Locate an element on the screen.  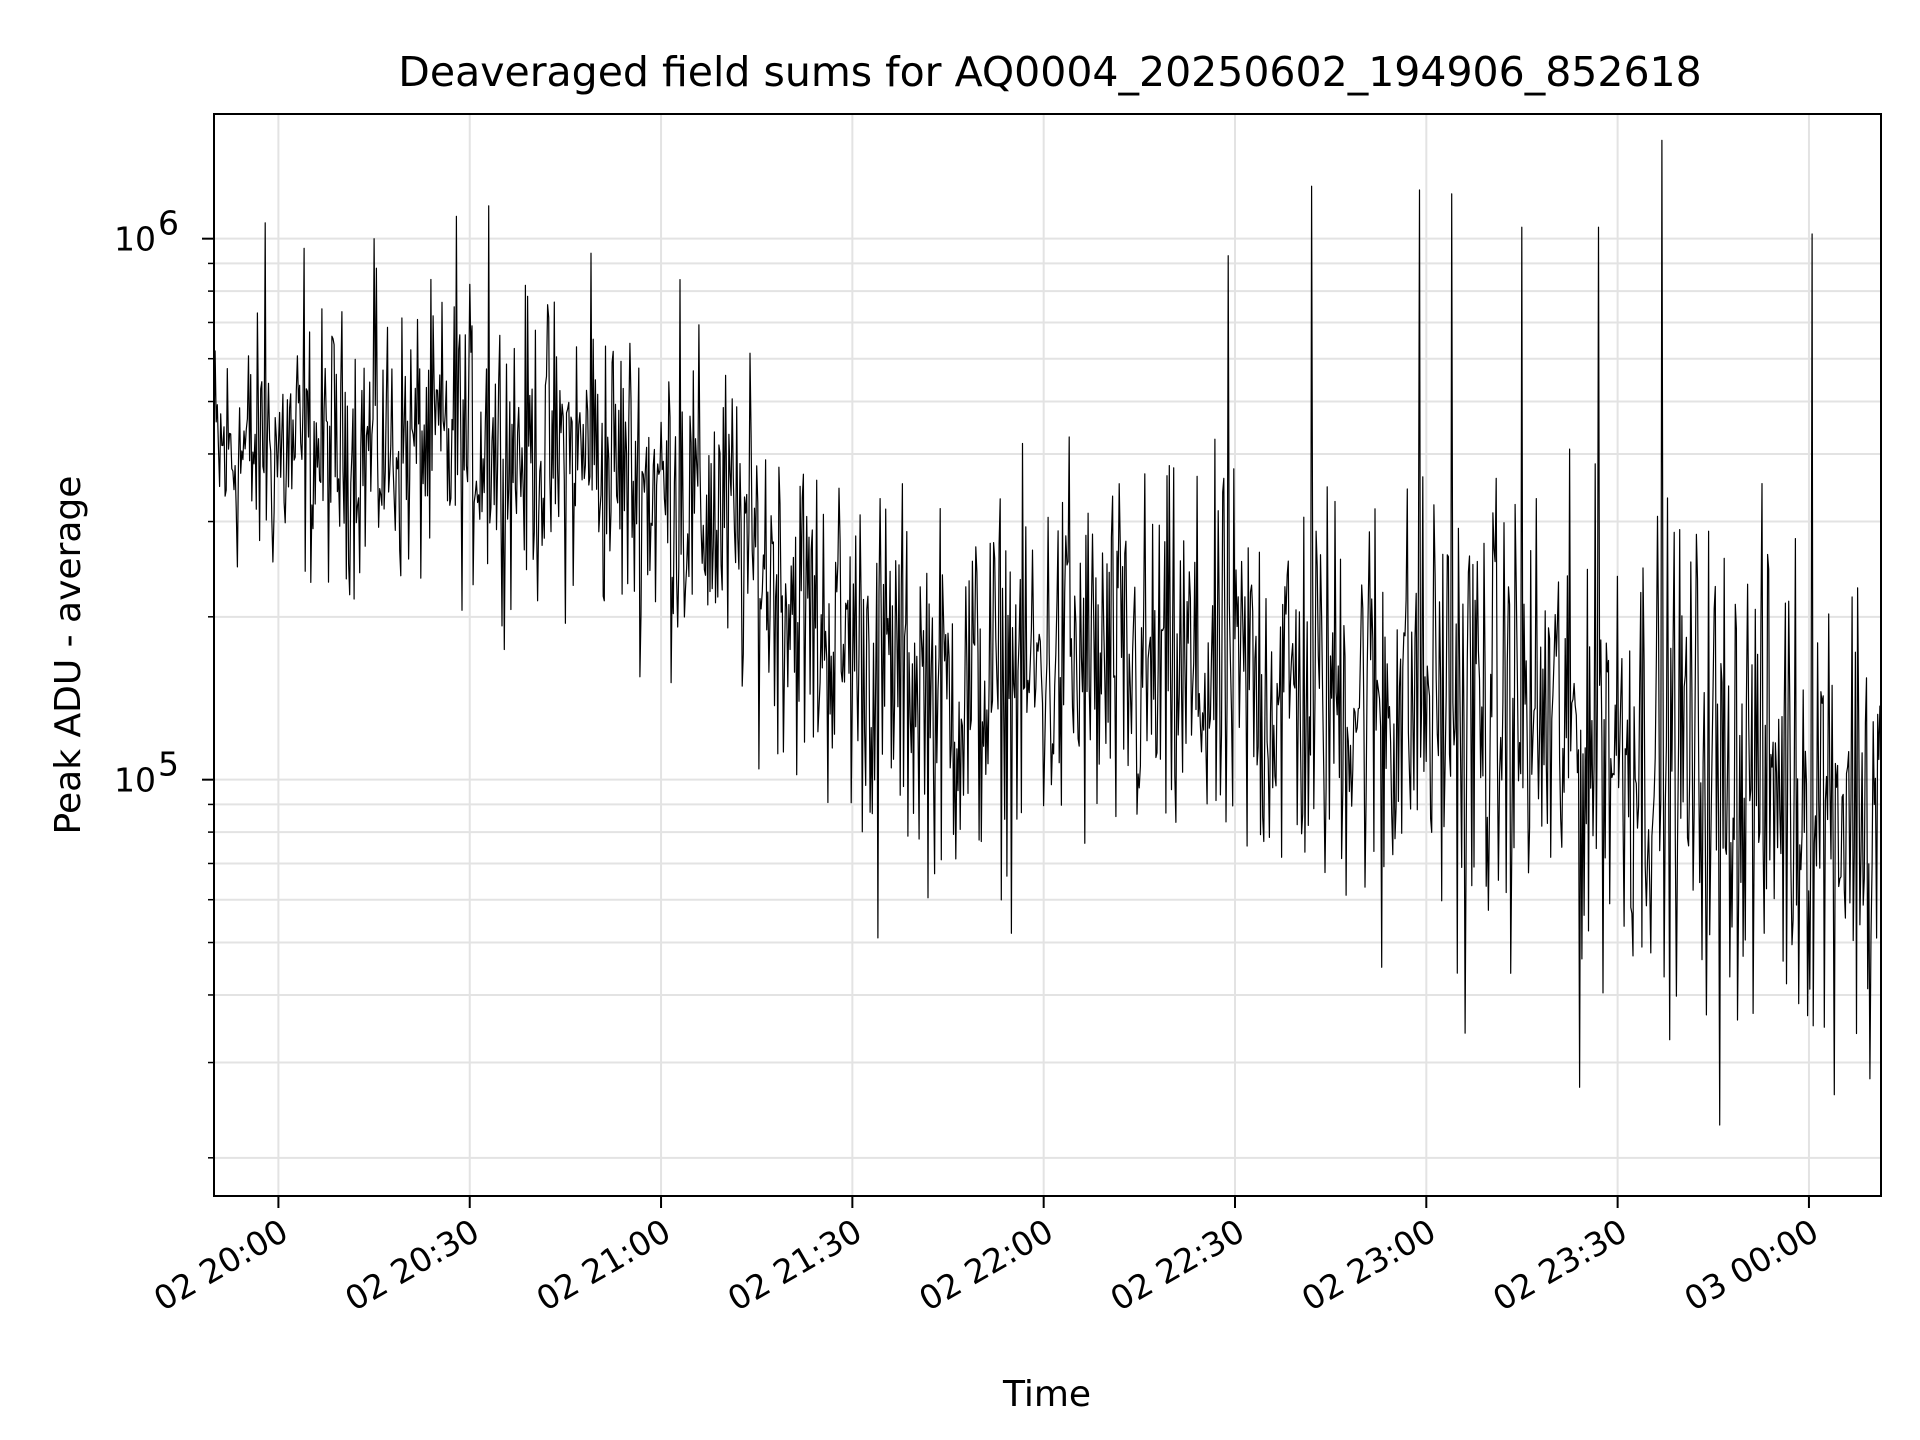
y-axis-label: Peak ADU - average is located at coordinates (68, 655).